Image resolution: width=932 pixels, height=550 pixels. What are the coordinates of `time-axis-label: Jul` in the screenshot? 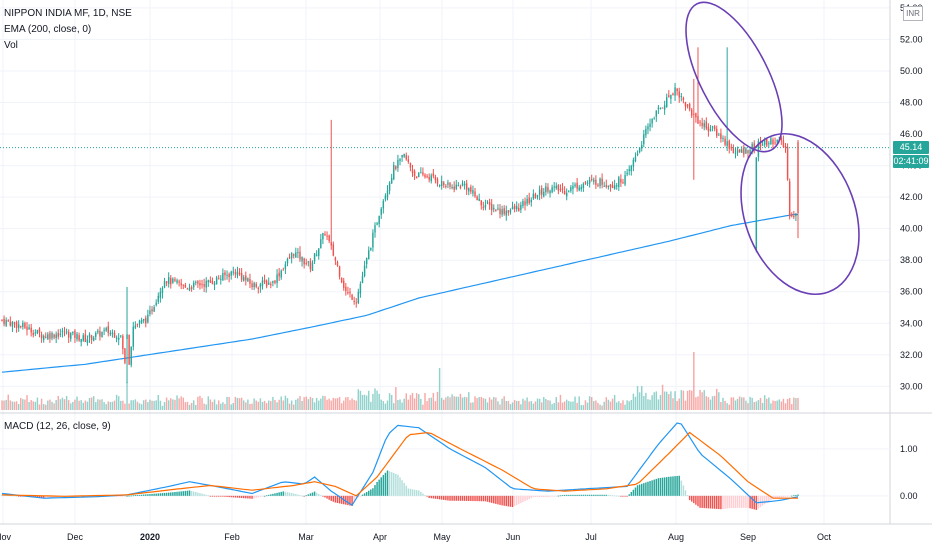 It's located at (591, 537).